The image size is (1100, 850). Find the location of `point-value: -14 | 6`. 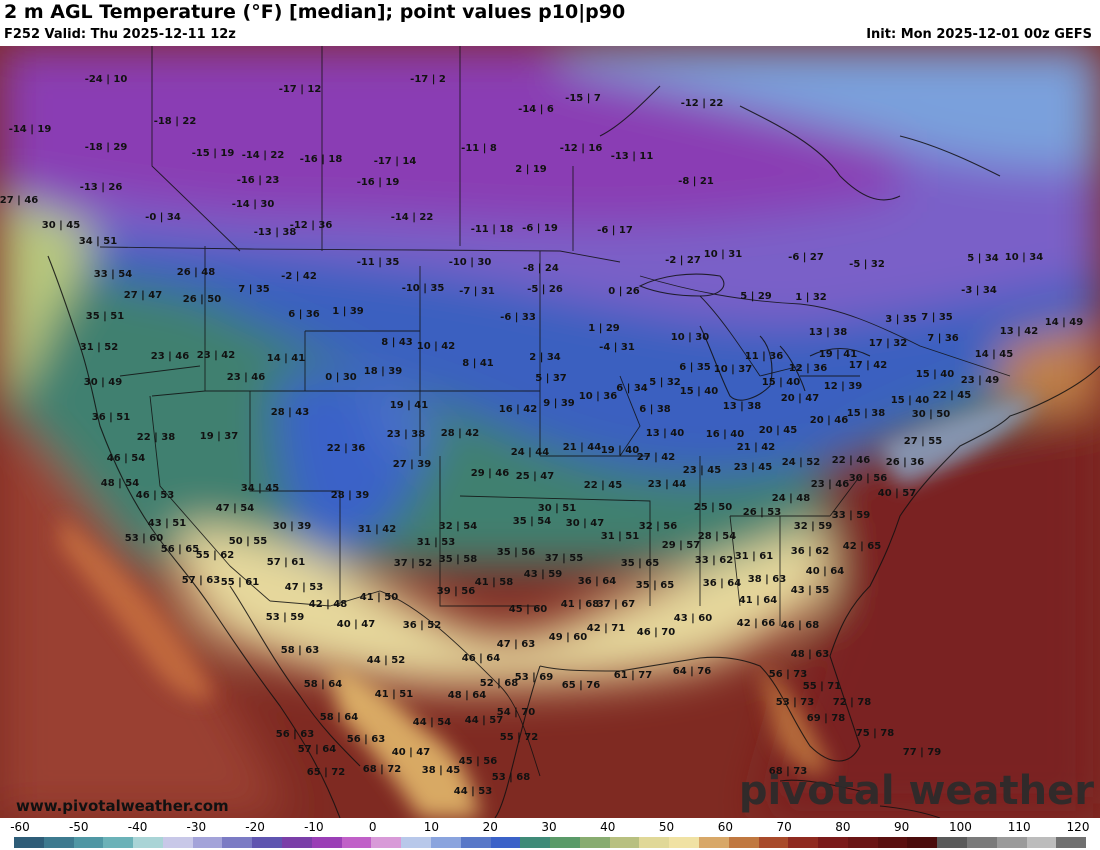

point-value: -14 | 6 is located at coordinates (536, 109).